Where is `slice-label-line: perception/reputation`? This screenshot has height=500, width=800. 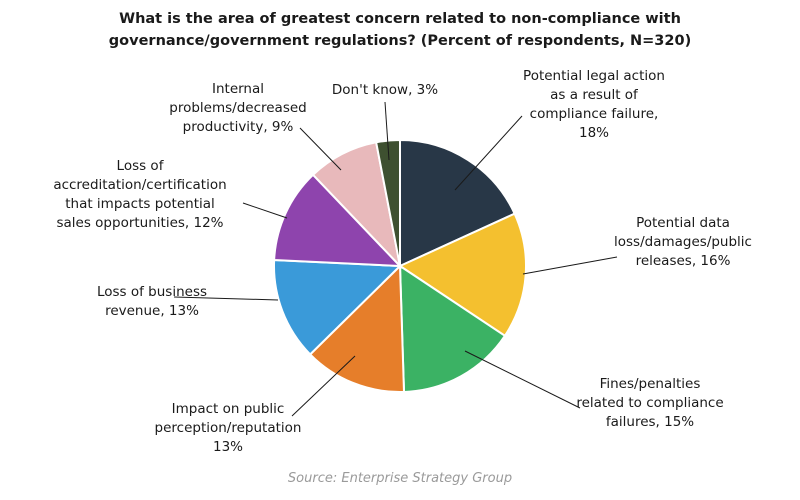
slice-label-line: perception/reputation is located at coordinates (228, 428).